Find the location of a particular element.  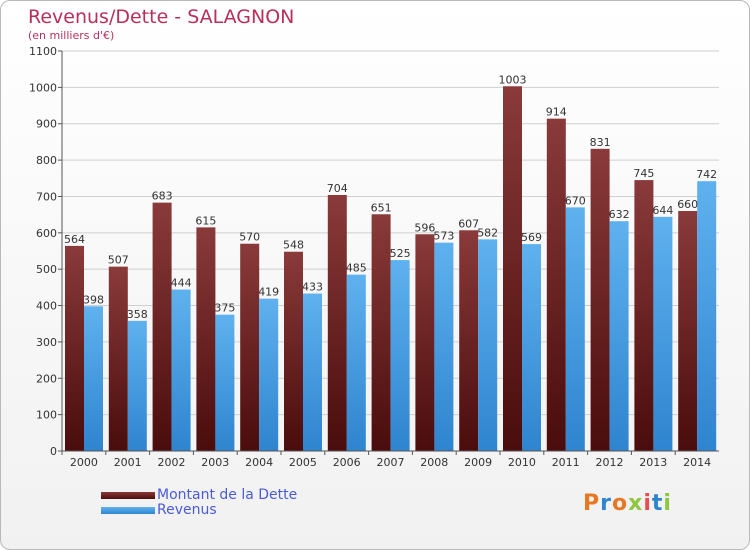

data-label-revenus: 419 is located at coordinates (268, 292).